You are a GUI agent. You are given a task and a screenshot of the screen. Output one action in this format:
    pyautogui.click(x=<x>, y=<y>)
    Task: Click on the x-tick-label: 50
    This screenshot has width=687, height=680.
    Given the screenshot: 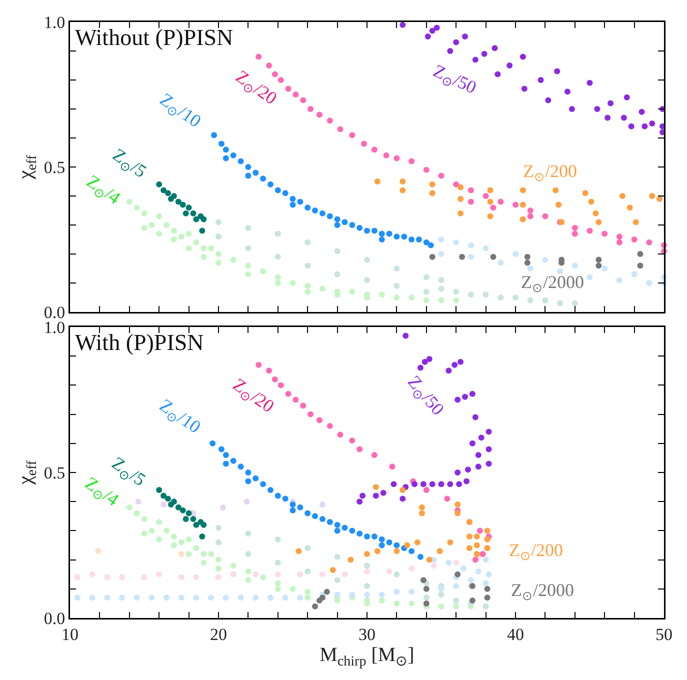 What is the action you would take?
    pyautogui.click(x=664, y=634)
    